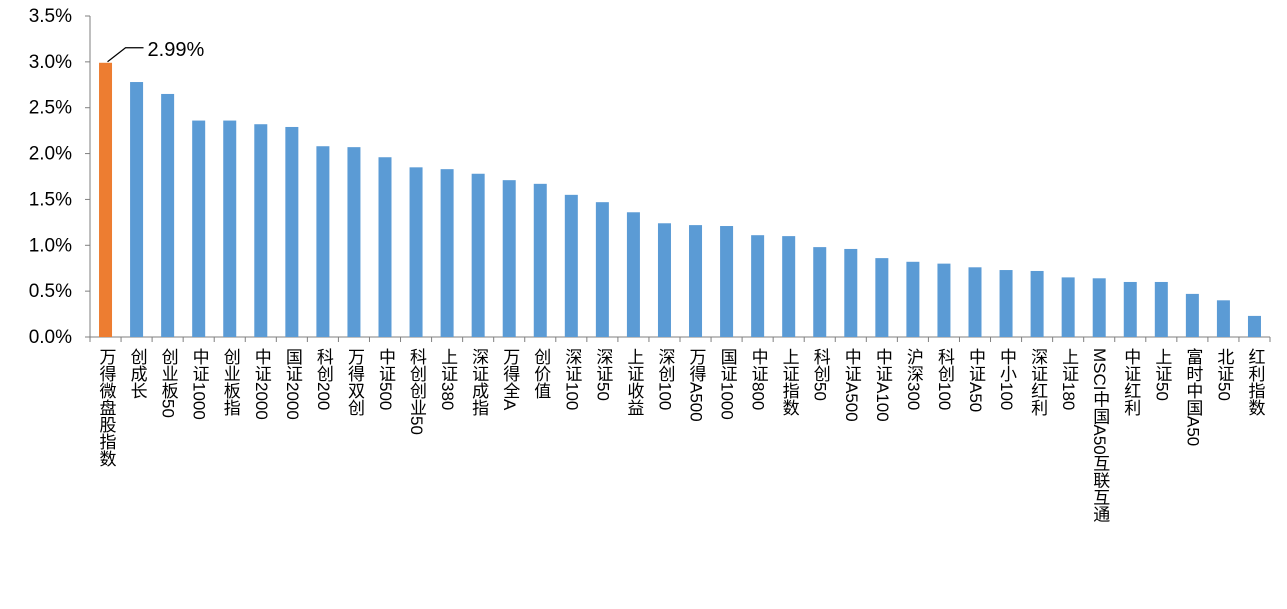  Describe the element at coordinates (50, 337) in the screenshot. I see `y-tick-label: 0.0%` at that location.